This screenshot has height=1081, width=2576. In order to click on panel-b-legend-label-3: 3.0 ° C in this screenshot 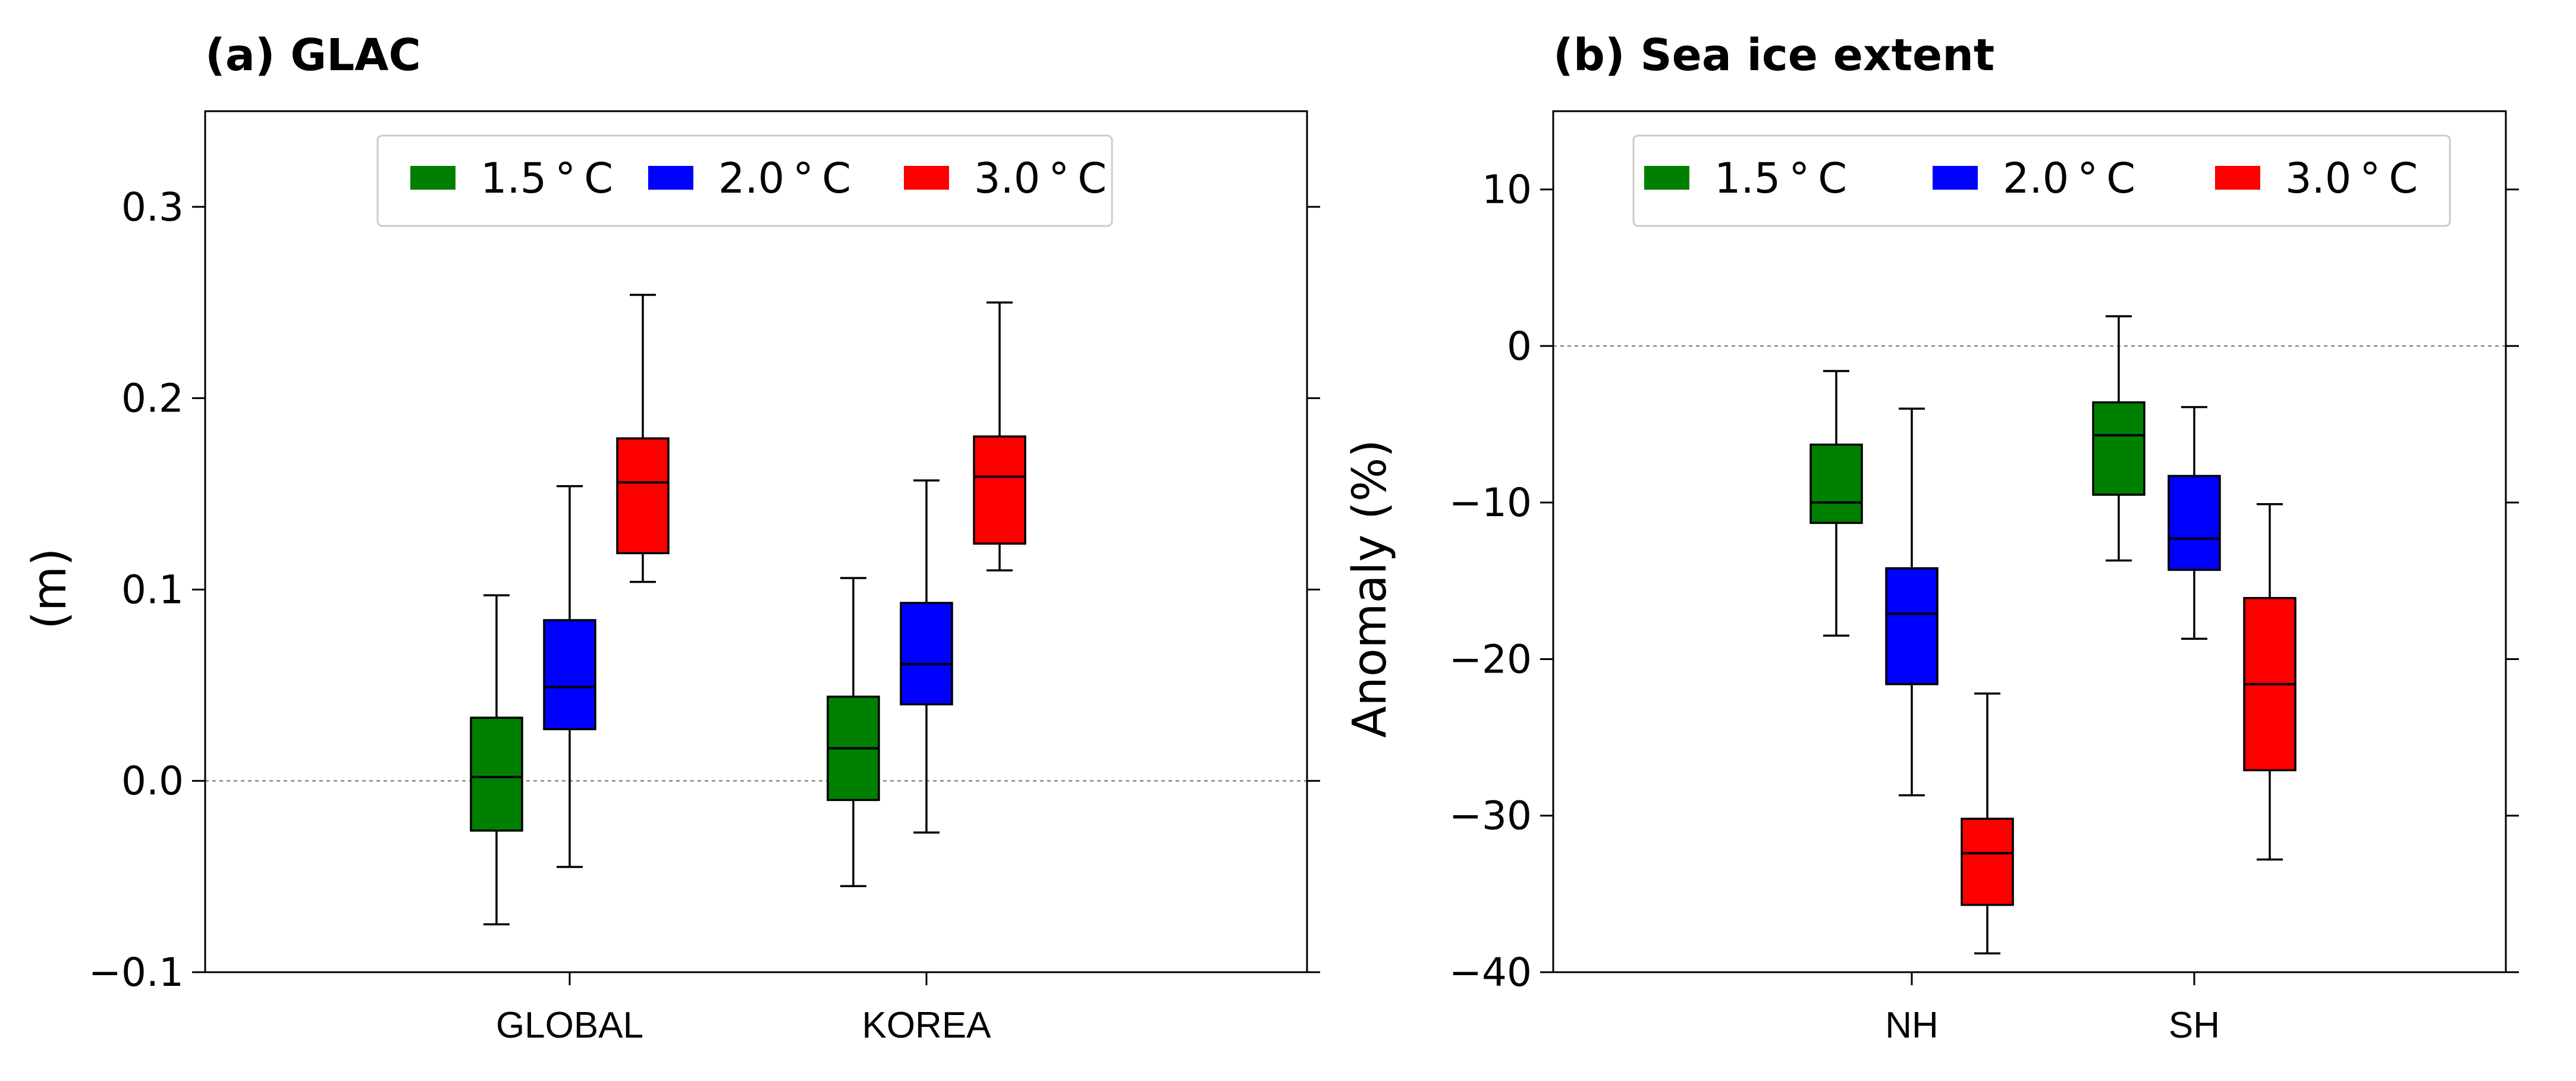, I will do `click(2351, 178)`.